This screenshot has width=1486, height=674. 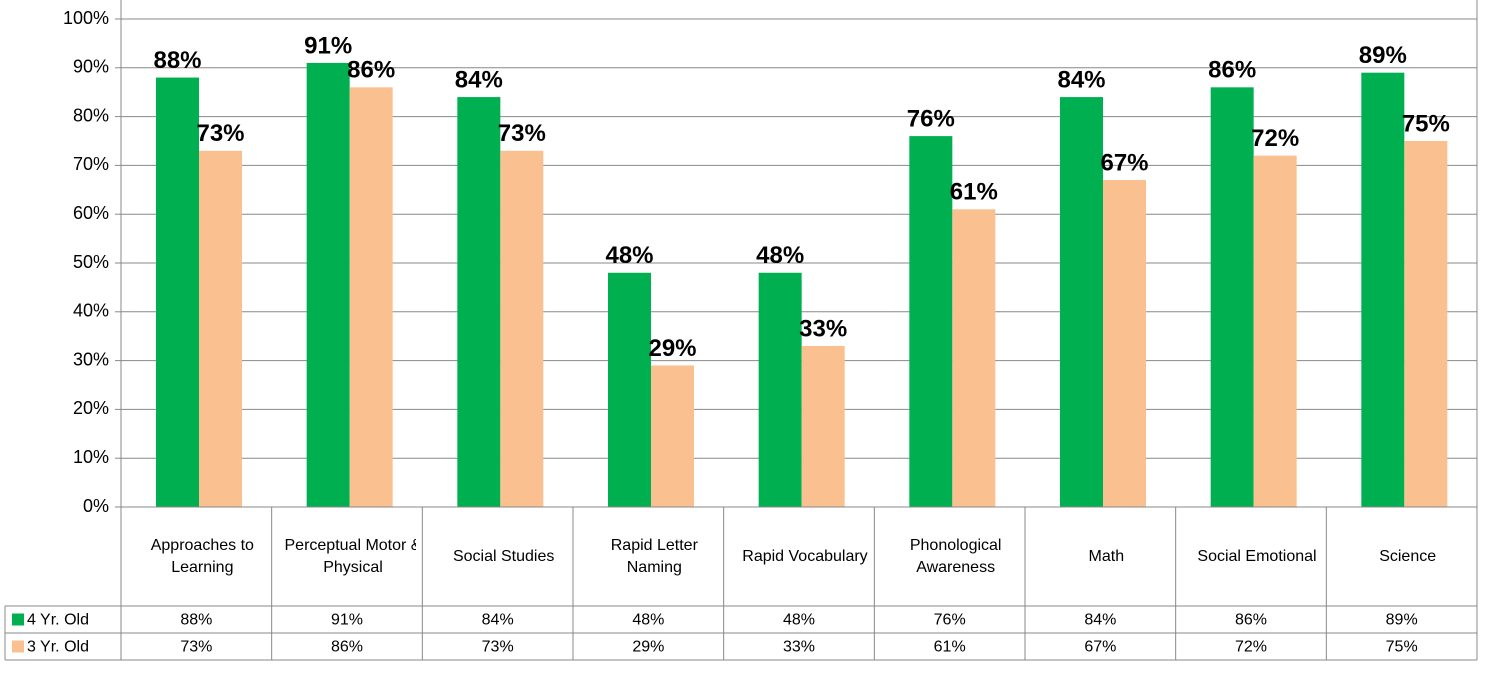 I want to click on y-tick-label: 40%, so click(x=91, y=311).